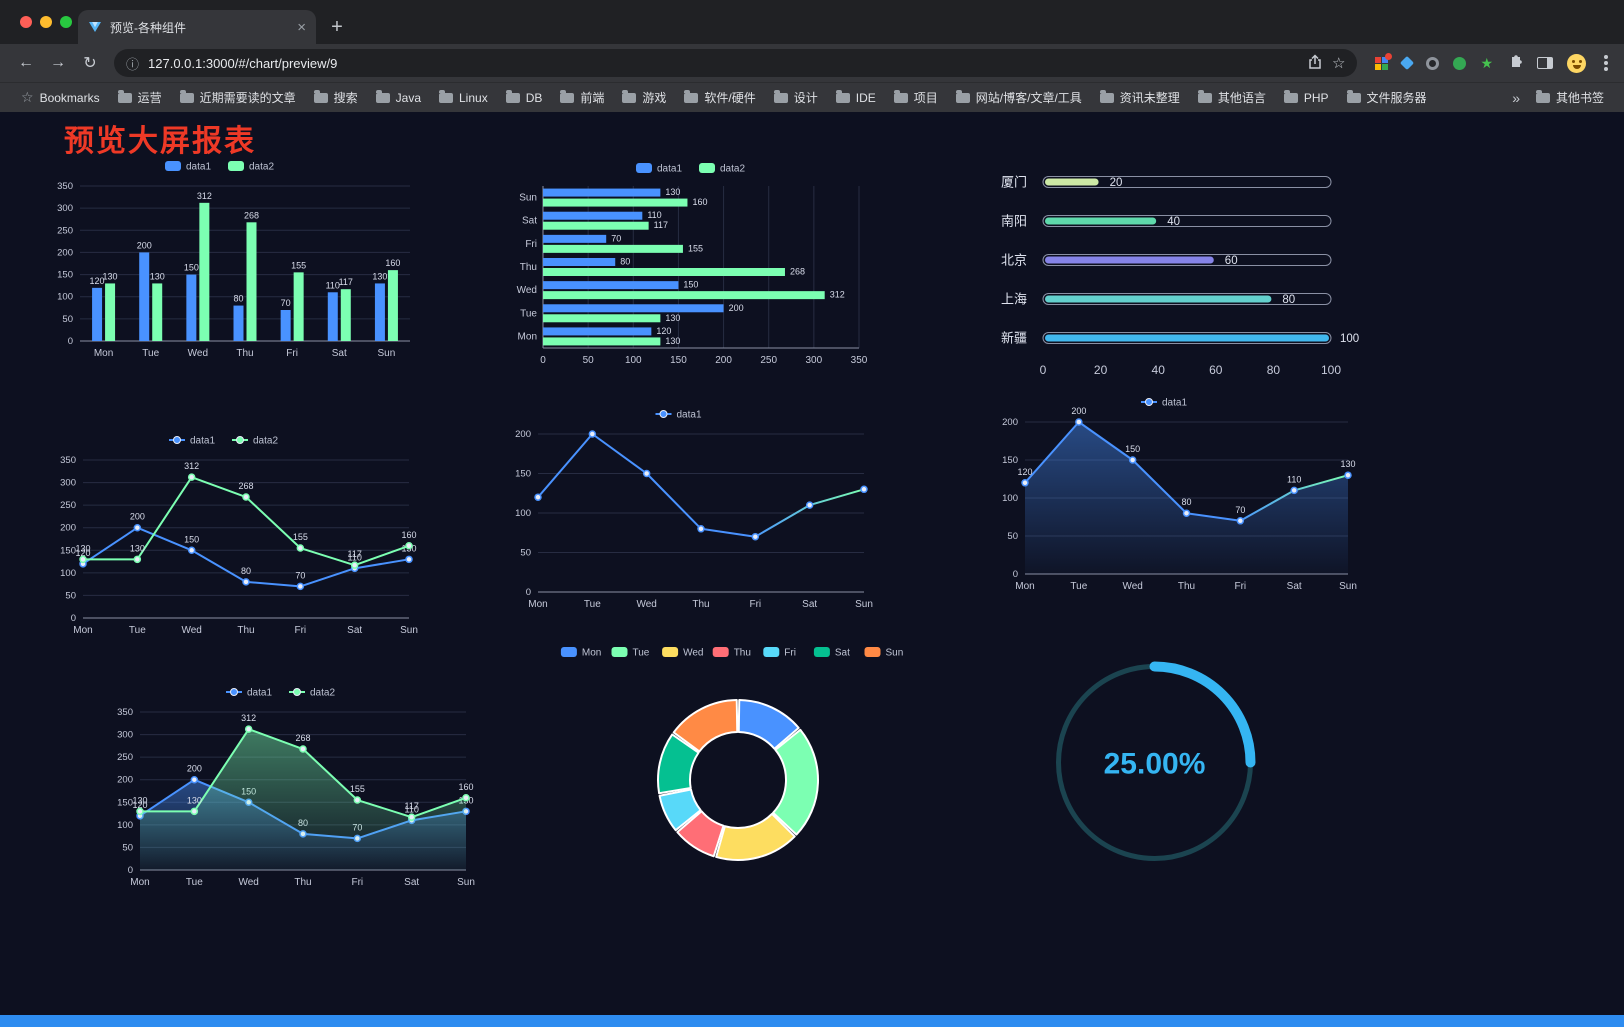 This screenshot has width=1624, height=1027. I want to click on bookmark-item: PHP, so click(1306, 98).